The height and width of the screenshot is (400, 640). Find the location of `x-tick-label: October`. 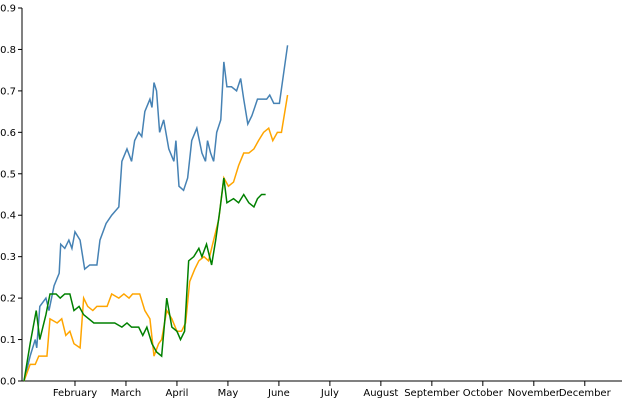

x-tick-label: October is located at coordinates (483, 393).